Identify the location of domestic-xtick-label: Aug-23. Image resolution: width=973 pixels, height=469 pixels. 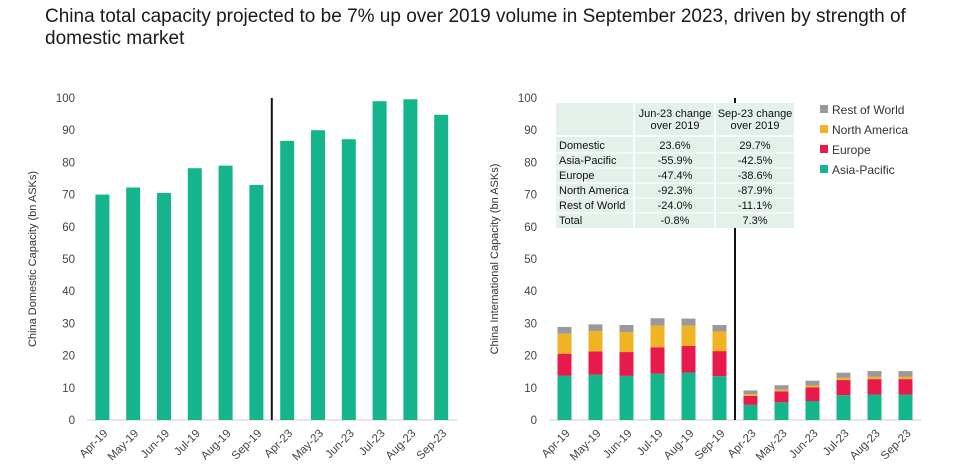
(401, 445).